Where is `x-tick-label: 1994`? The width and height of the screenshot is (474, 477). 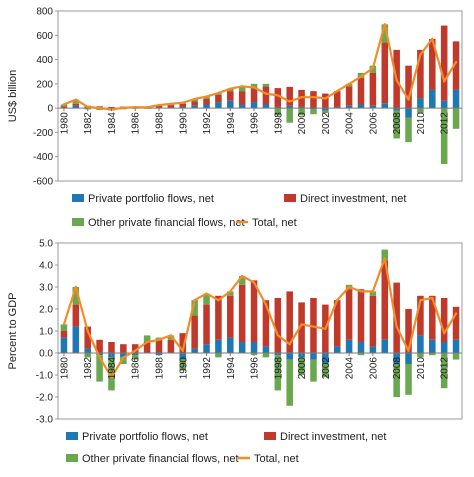
x-tick-label: 1994 is located at coordinates (231, 123).